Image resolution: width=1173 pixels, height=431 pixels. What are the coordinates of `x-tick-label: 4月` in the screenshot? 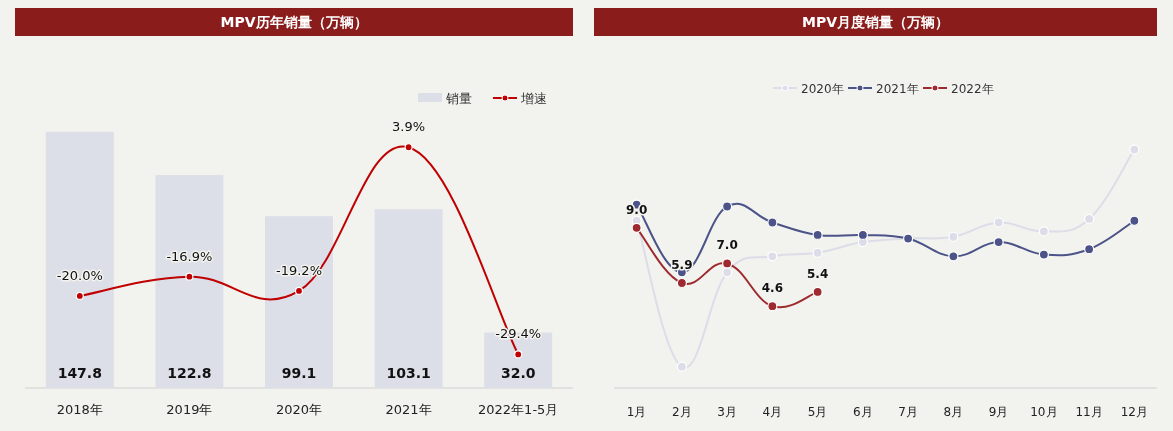 It's located at (772, 412).